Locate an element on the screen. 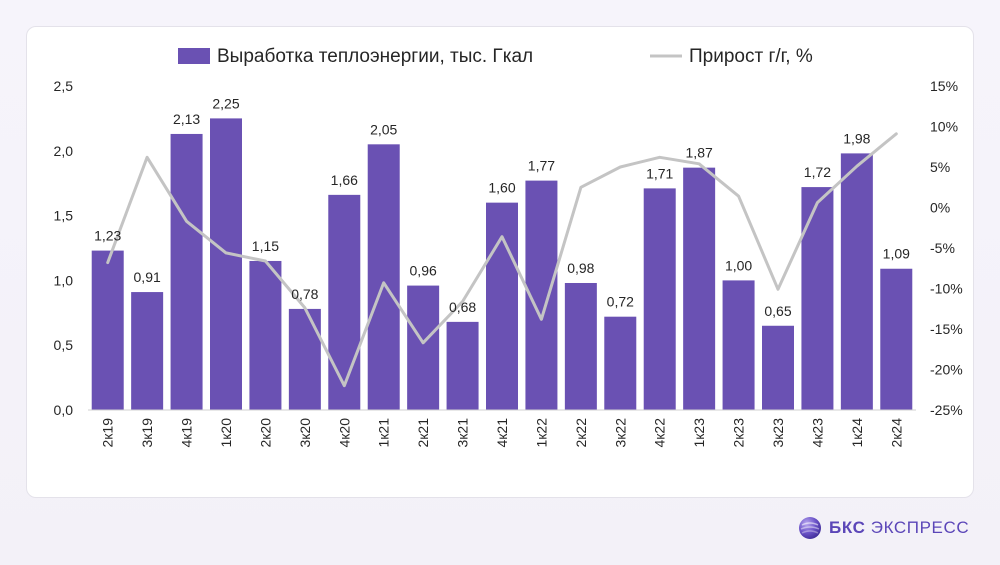 This screenshot has width=1000, height=565. brand-name-light: ЭКСПРЕСС is located at coordinates (920, 527).